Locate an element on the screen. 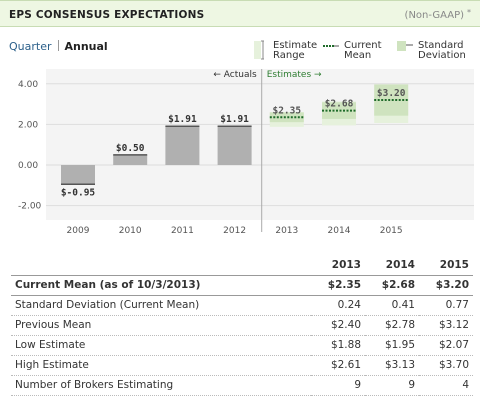 The width and height of the screenshot is (480, 402). x-tick-label: 2011 is located at coordinates (182, 231).